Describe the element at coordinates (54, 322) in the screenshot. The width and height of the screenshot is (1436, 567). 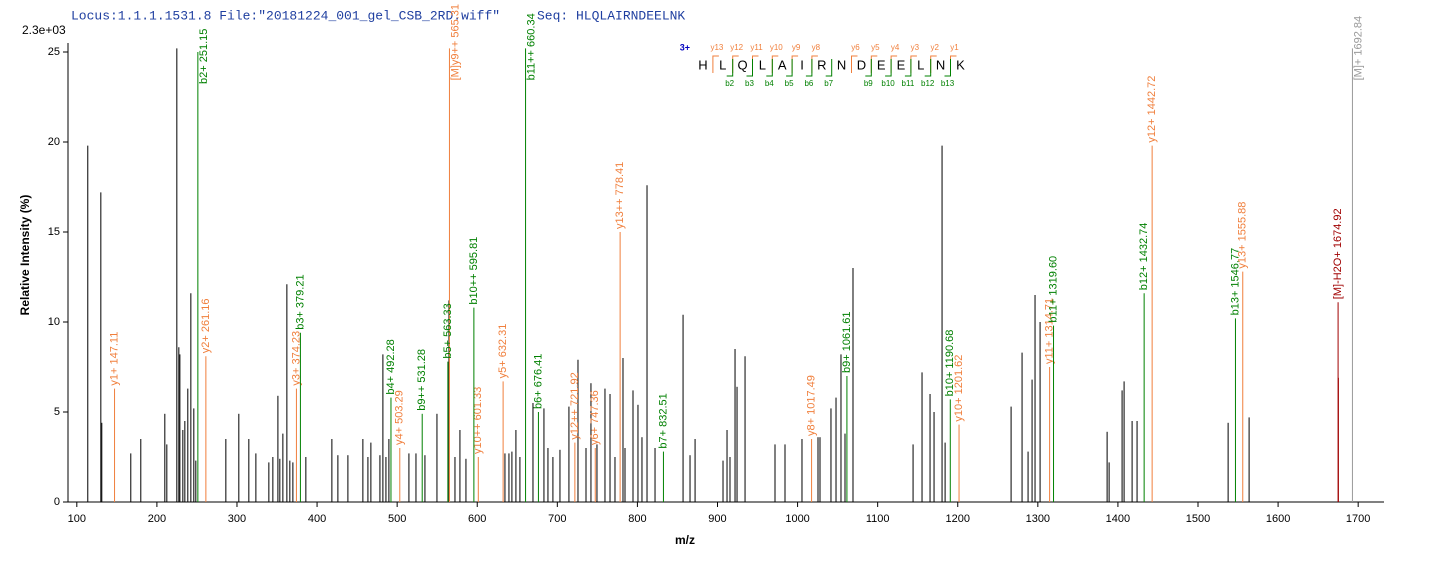
I see `y-tick-label: 10` at that location.